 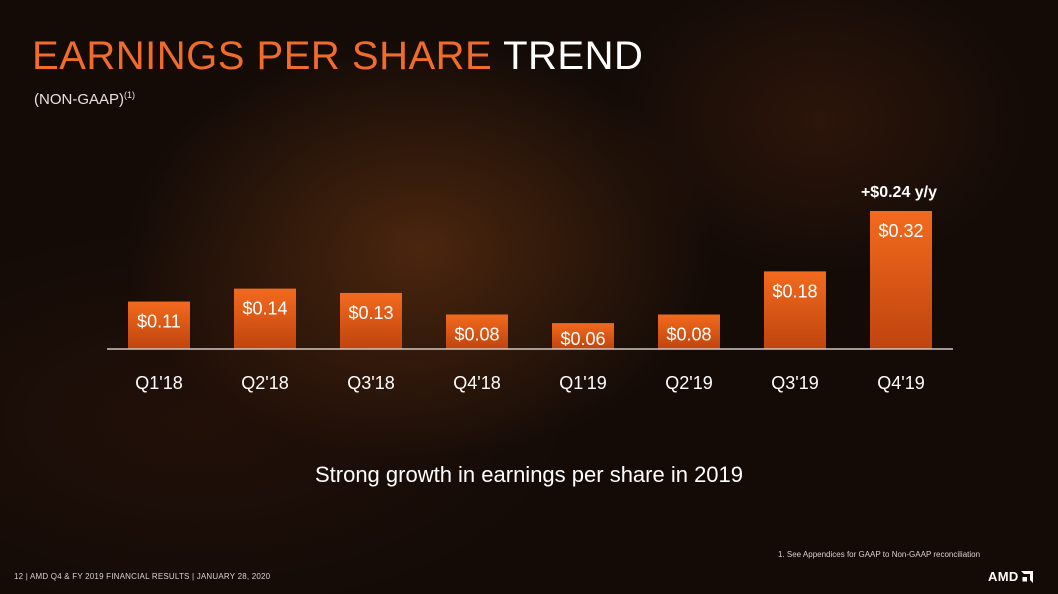 I want to click on category-label-q2-18: Q2'18, so click(x=264, y=383).